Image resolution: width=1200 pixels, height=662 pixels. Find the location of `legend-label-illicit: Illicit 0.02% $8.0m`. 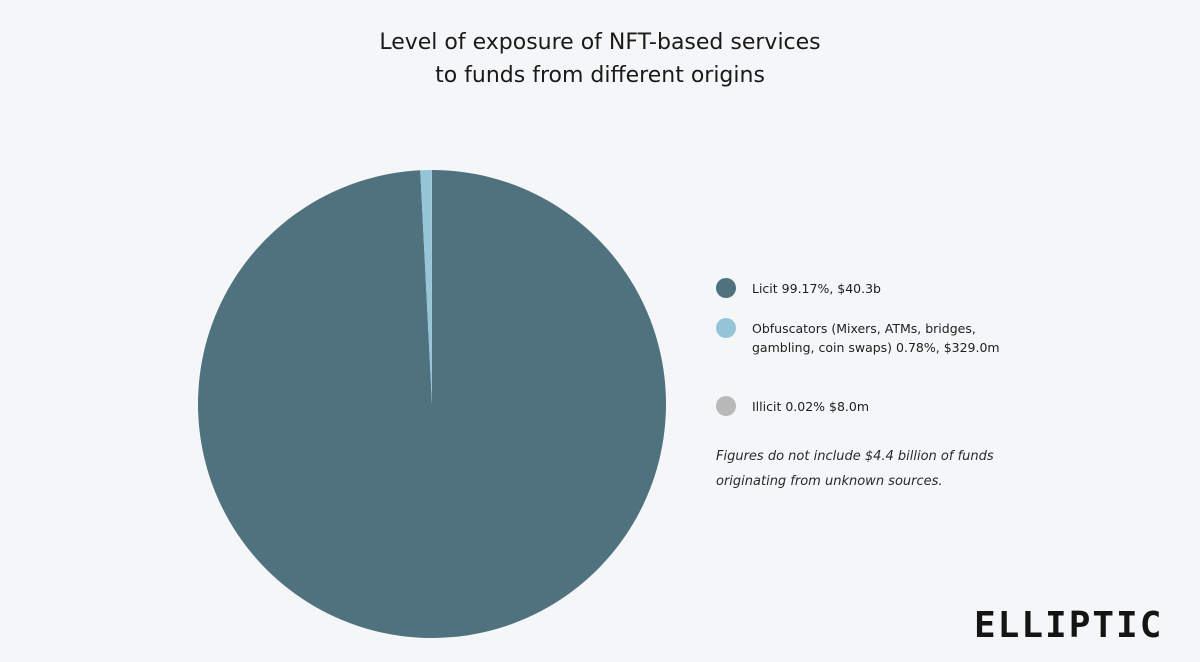

legend-label-illicit: Illicit 0.02% $8.0m is located at coordinates (811, 406).